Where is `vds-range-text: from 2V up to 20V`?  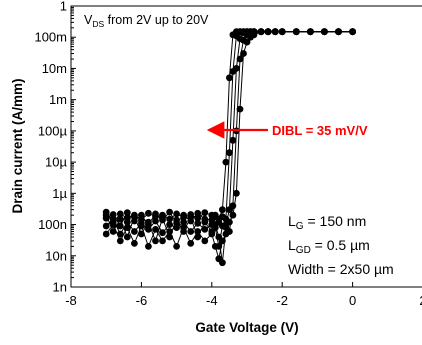
vds-range-text: from 2V up to 20V is located at coordinates (156, 20).